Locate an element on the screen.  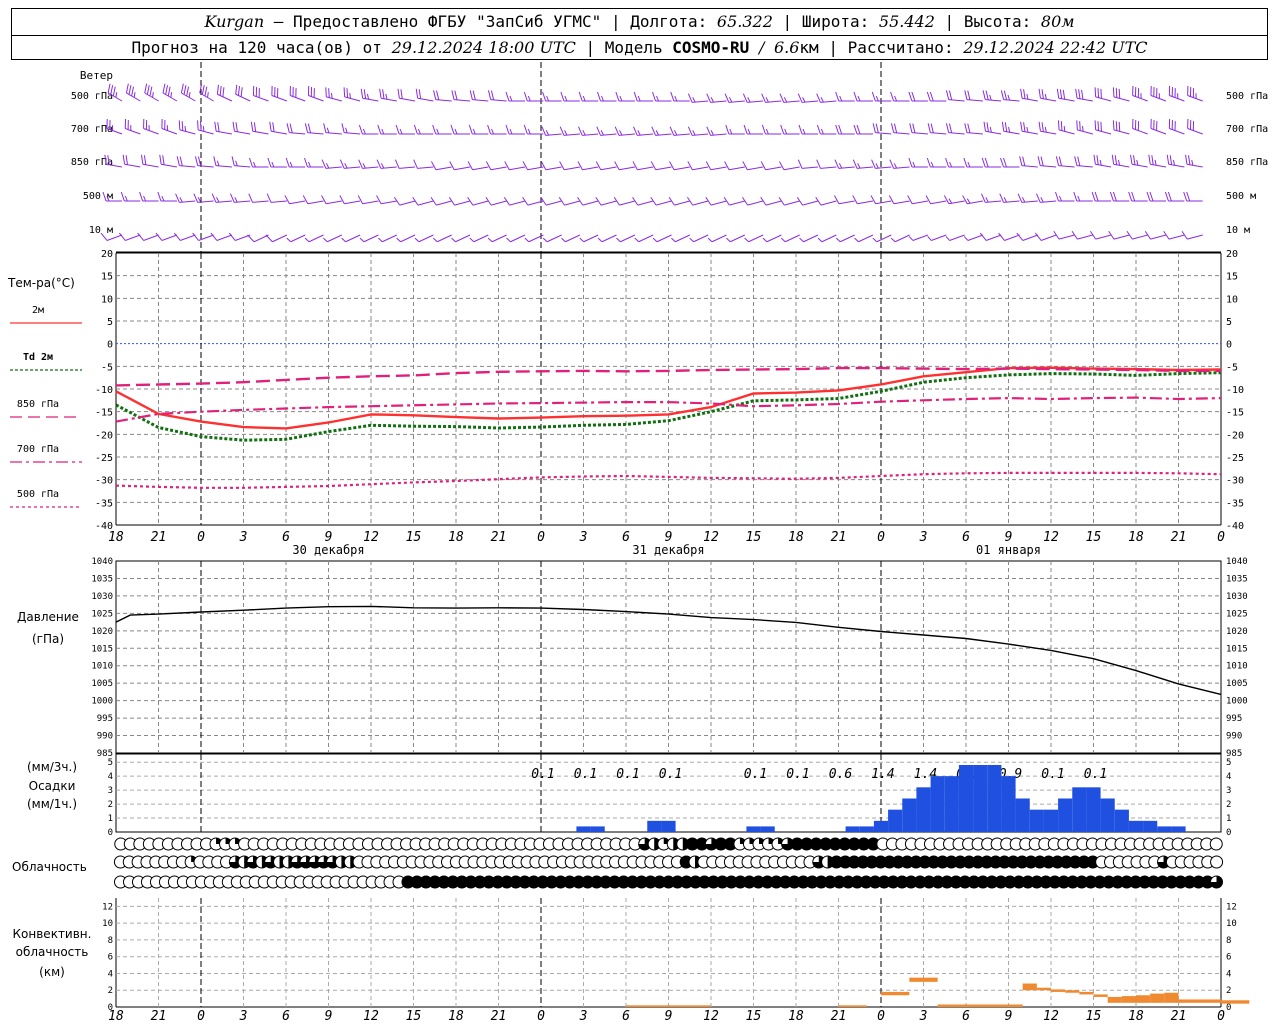
resolution-unit: км is located at coordinates (809, 47).